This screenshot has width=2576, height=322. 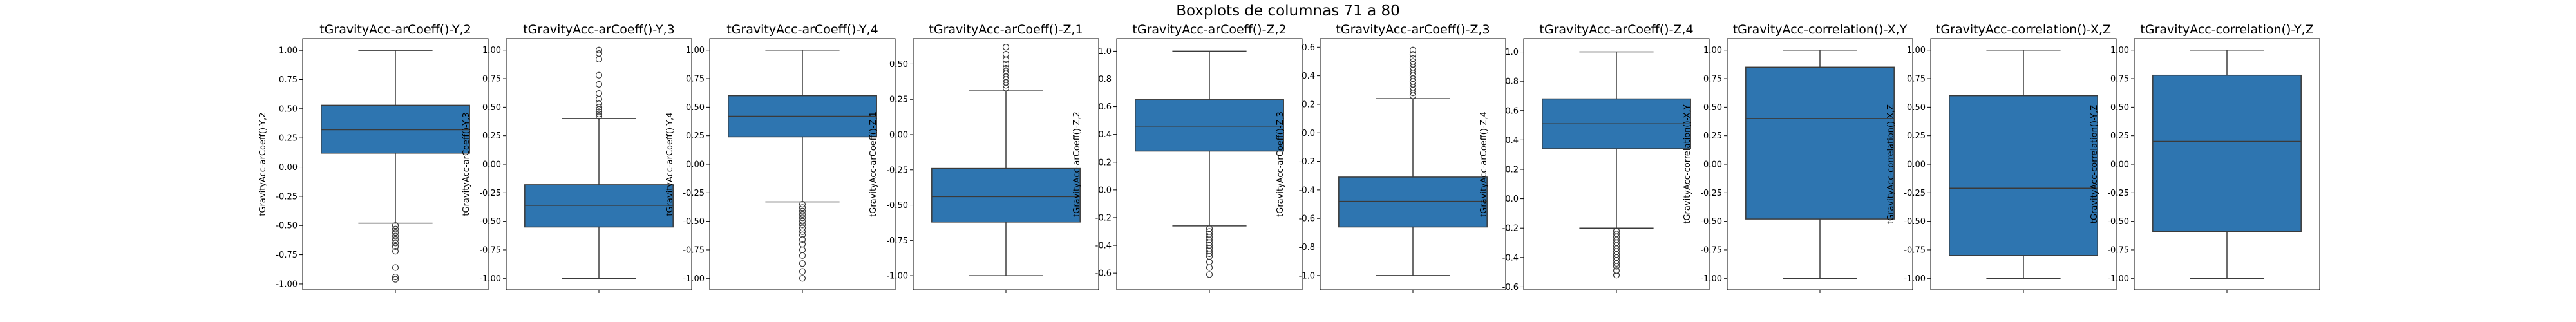 I want to click on y-tick-label: 0.8, so click(x=1105, y=79).